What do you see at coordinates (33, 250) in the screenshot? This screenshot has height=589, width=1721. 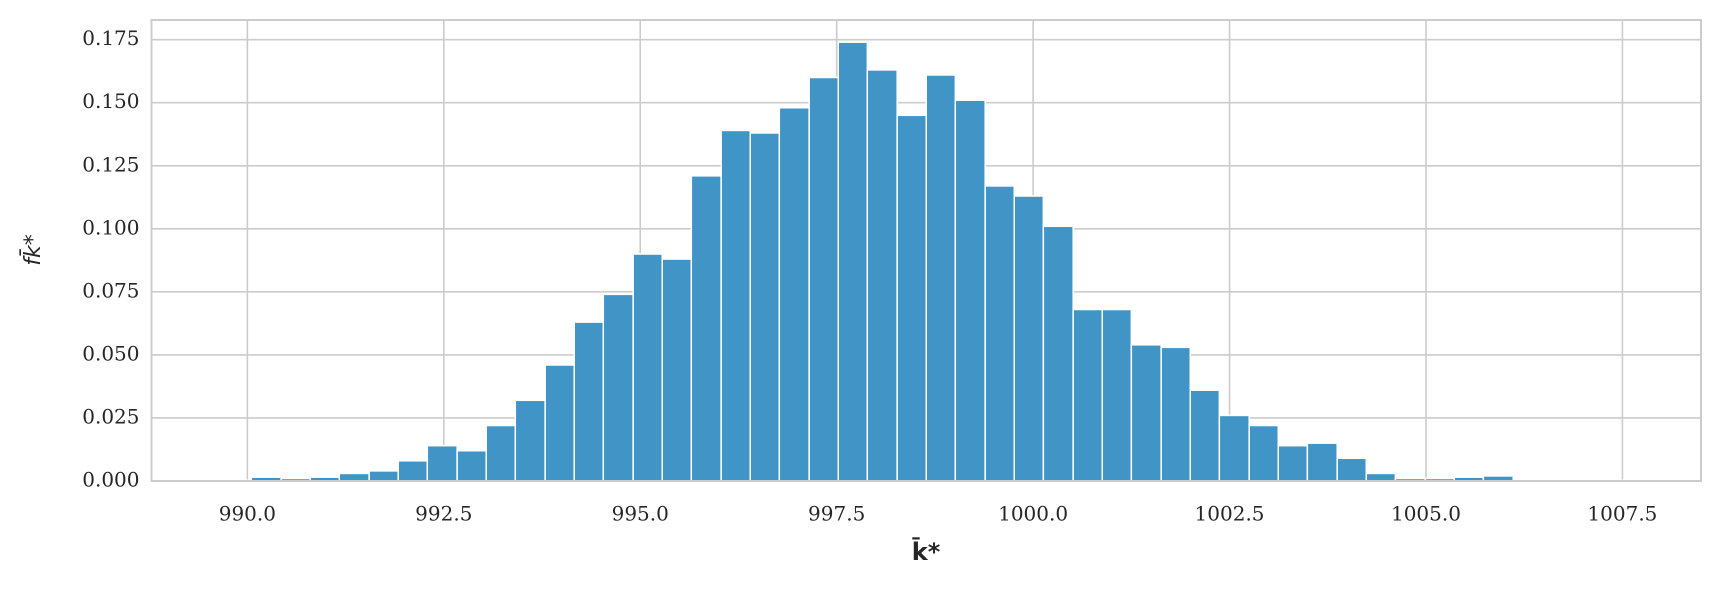 I see `y-axis-label: fk̄*` at bounding box center [33, 250].